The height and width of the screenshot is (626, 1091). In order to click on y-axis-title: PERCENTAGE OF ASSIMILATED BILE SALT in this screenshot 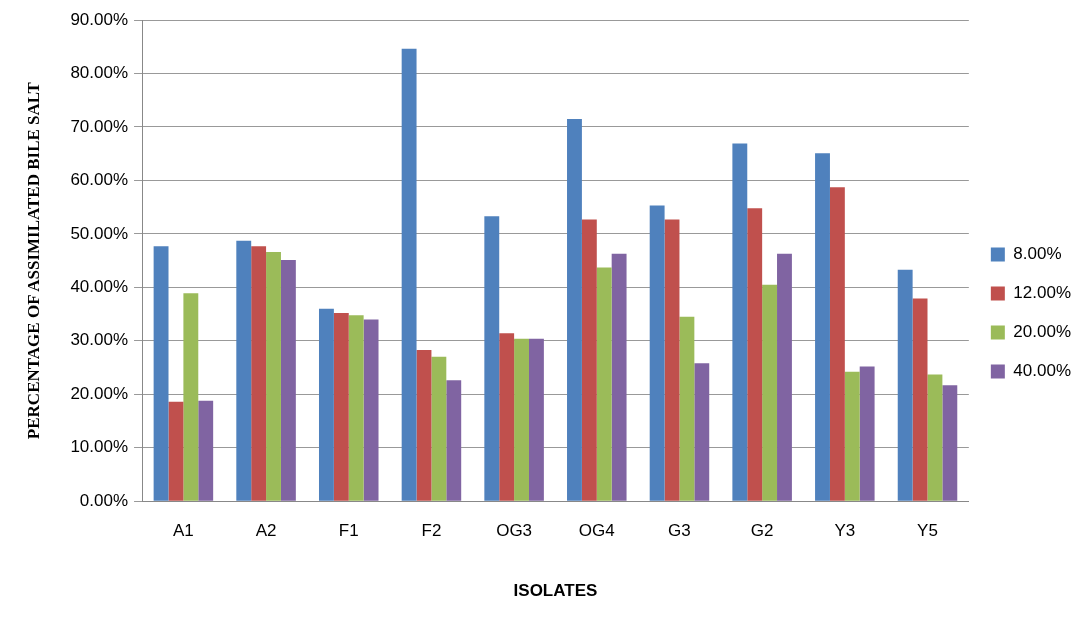, I will do `click(33, 260)`.